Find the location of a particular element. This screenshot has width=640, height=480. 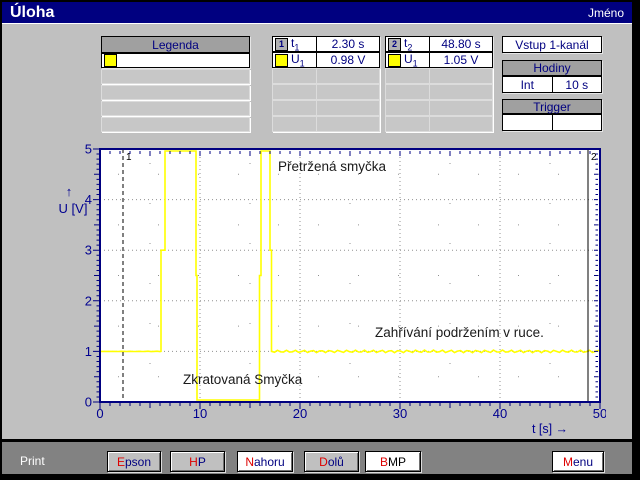

cursor-row: 2 t2 48.80 s is located at coordinates (439, 44).